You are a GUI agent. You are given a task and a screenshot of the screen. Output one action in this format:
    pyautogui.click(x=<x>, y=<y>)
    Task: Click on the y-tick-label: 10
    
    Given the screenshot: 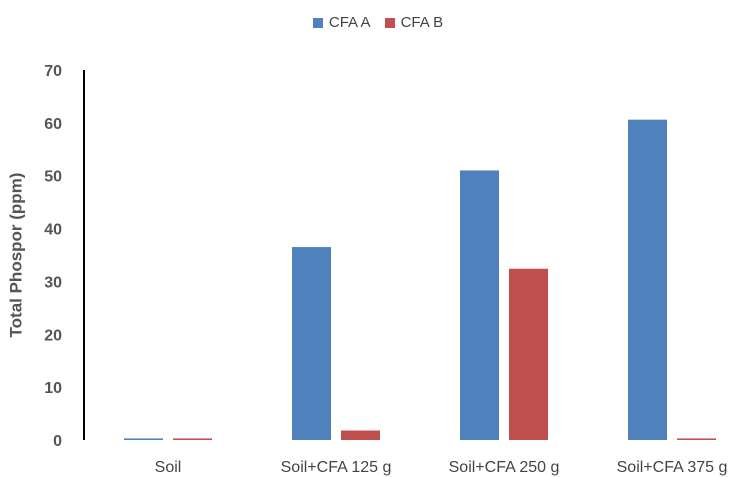 What is the action you would take?
    pyautogui.click(x=53, y=388)
    